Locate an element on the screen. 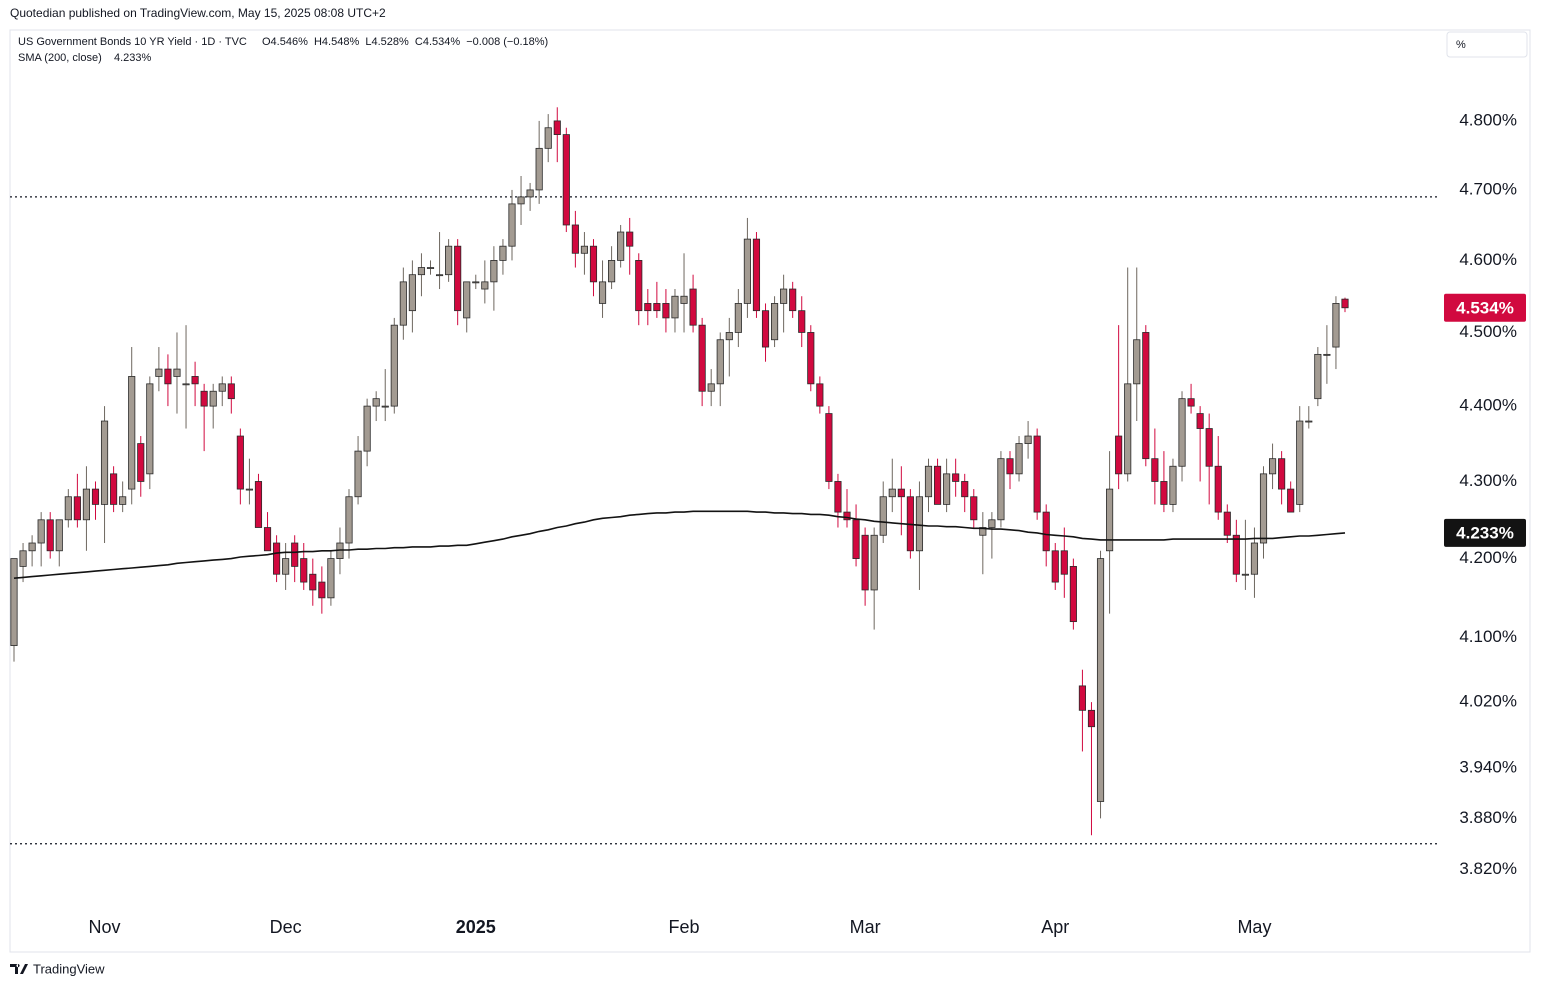  x-tick-label: Dec is located at coordinates (286, 927).